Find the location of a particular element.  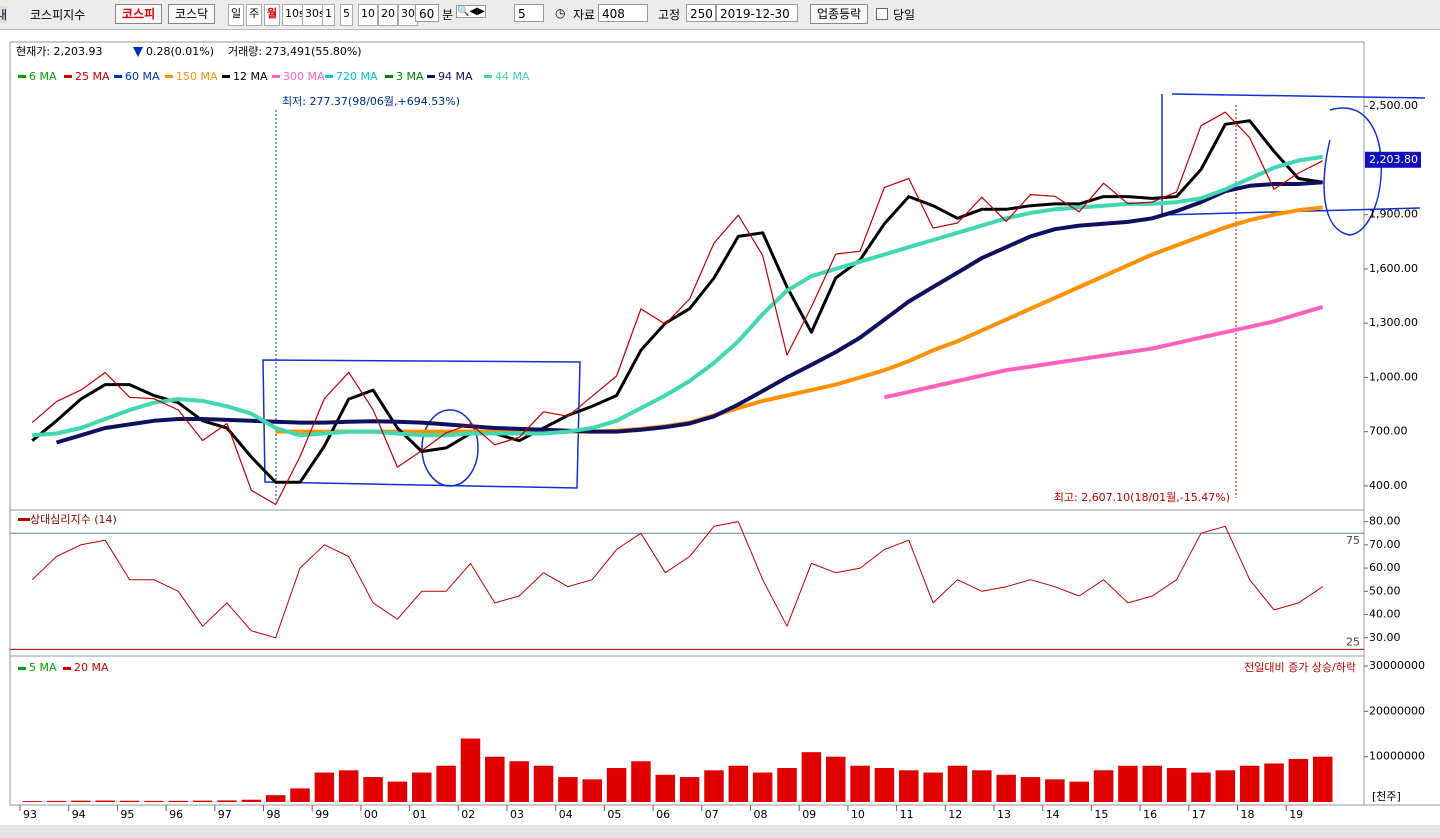

legend-label: 3 MA is located at coordinates (410, 76).